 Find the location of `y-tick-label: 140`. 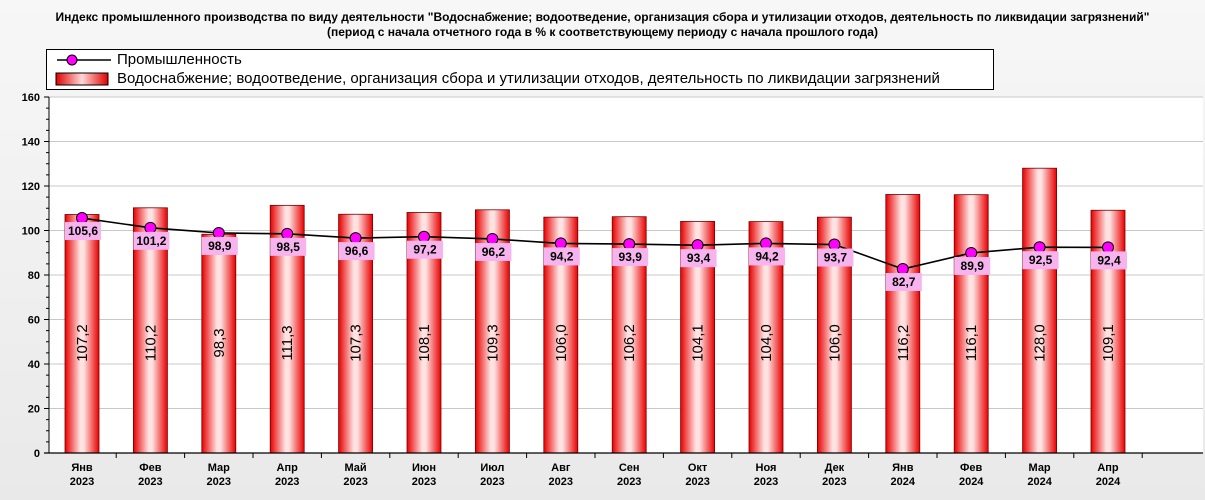

y-tick-label: 140 is located at coordinates (31, 143).